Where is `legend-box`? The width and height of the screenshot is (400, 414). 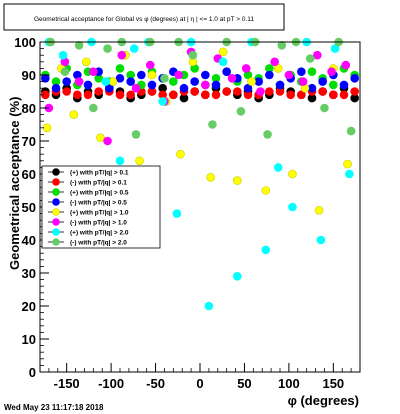 legend-box is located at coordinates (101, 207).